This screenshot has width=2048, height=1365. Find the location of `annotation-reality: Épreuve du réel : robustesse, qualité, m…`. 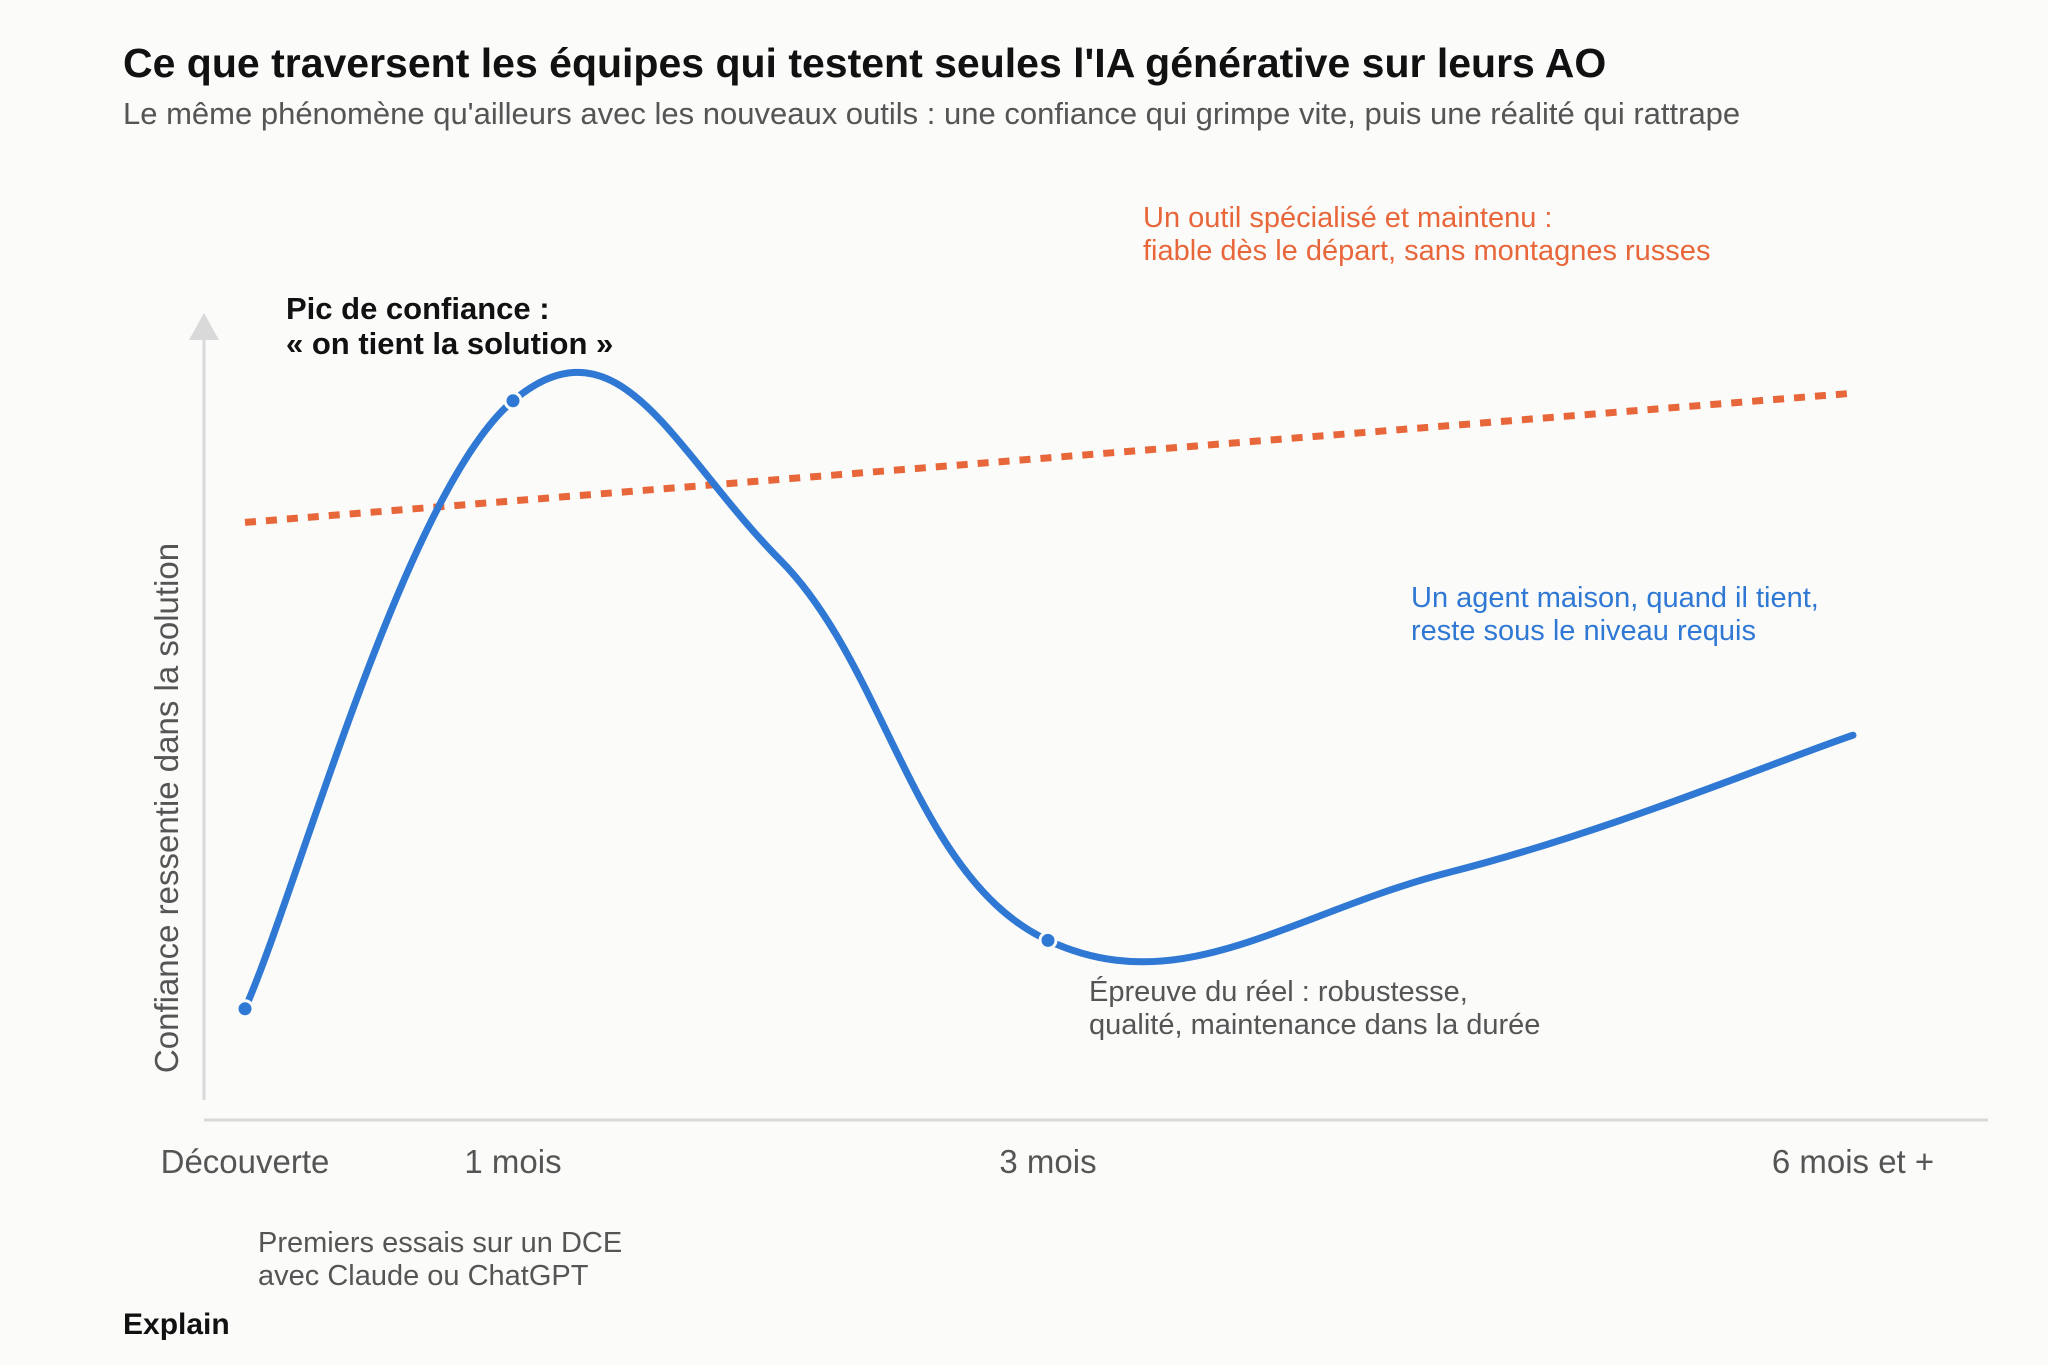

annotation-reality: Épreuve du réel : robustesse, qualité, m… is located at coordinates (1314, 1008).